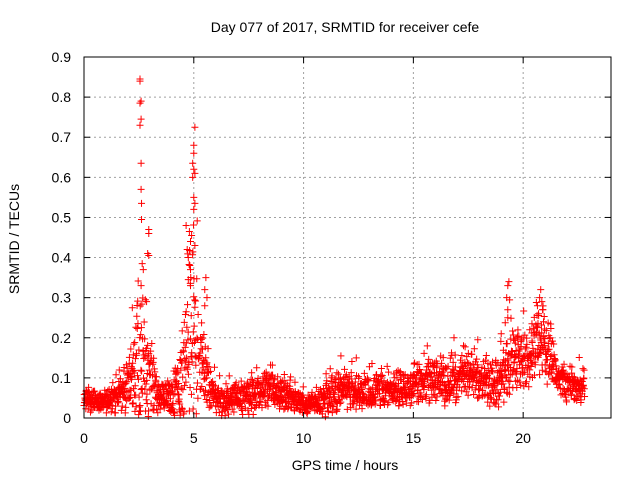  Describe the element at coordinates (194, 438) in the screenshot. I see `x-tick-label: 5` at that location.